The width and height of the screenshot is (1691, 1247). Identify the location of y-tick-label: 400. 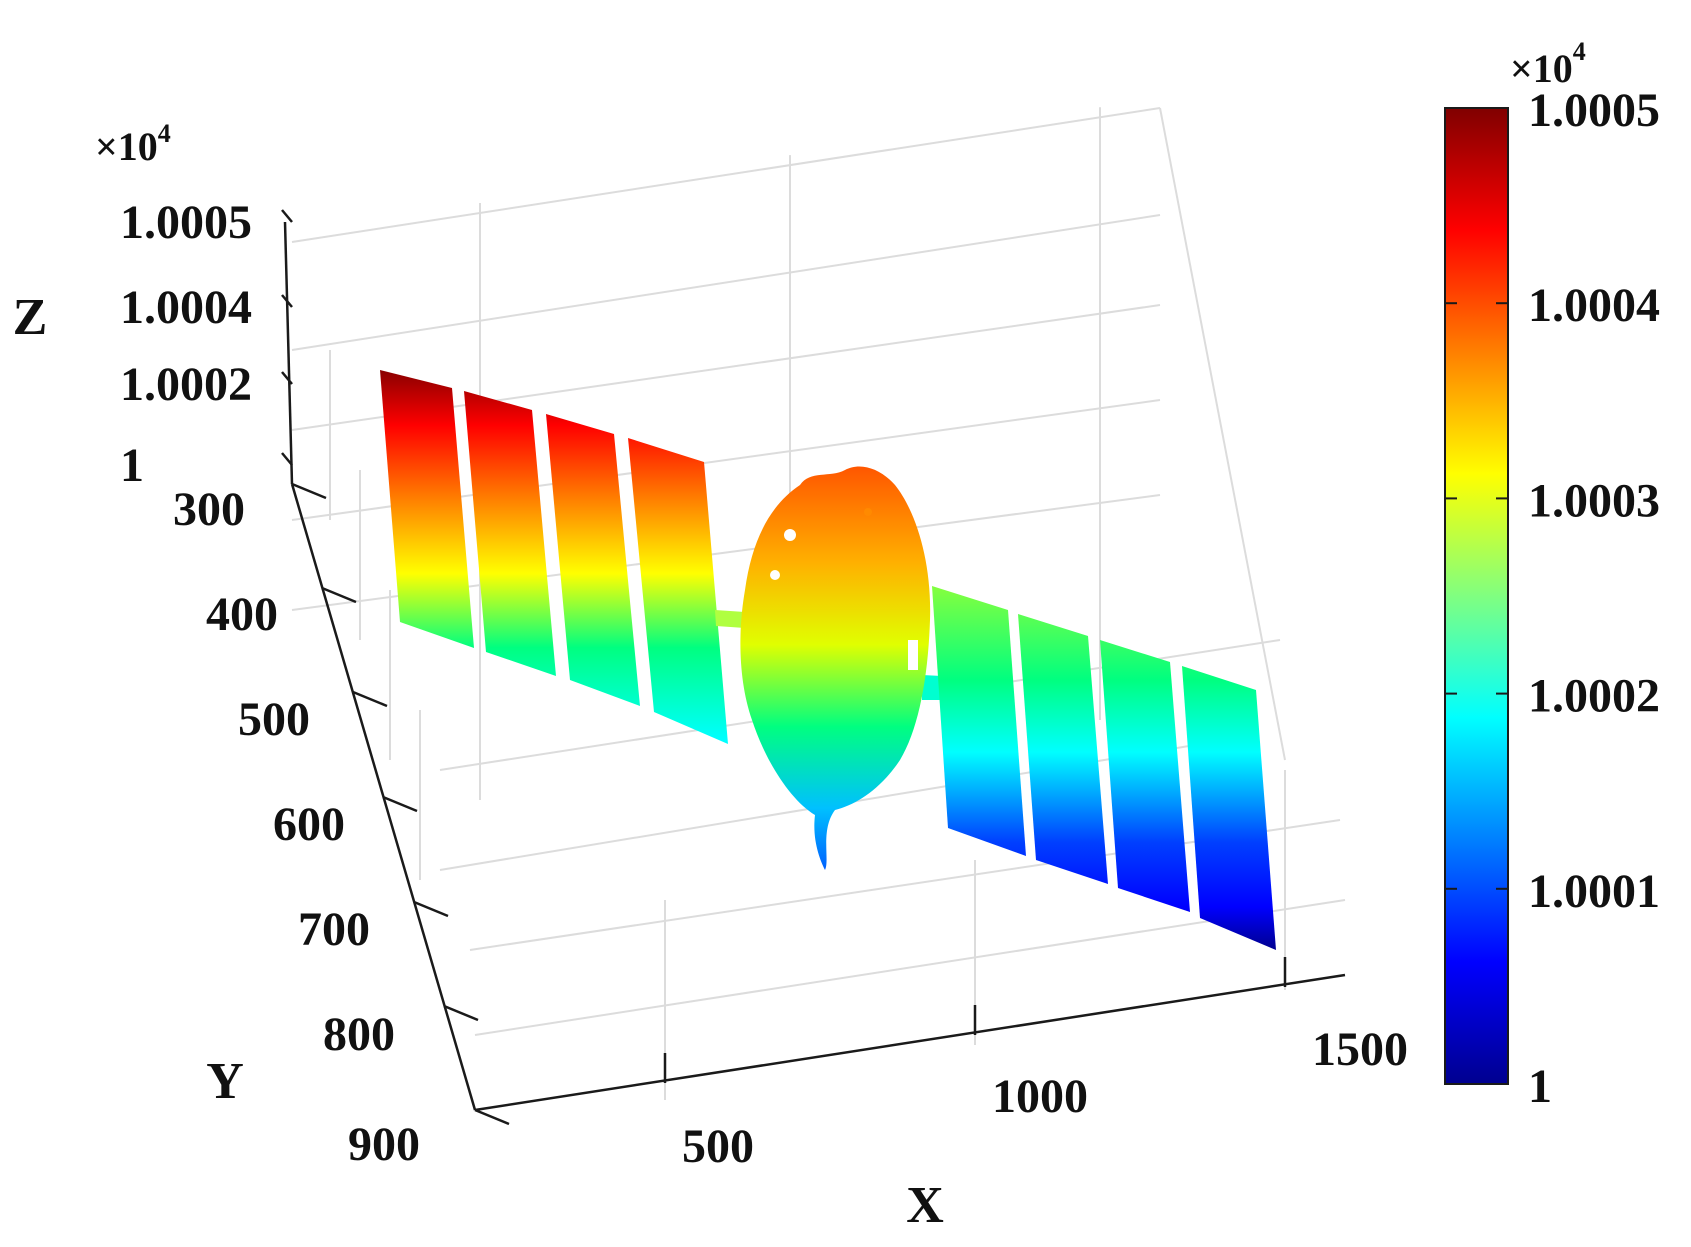
(242, 614).